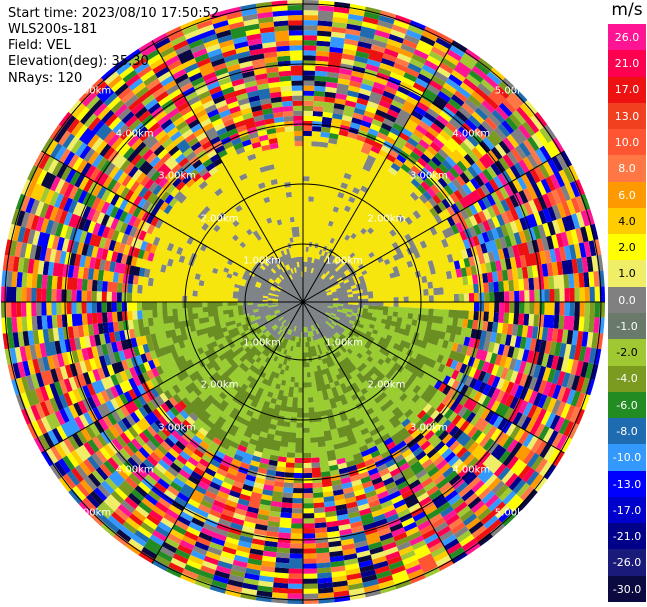 The height and width of the screenshot is (607, 647). I want to click on colorbar-tick-15: -8.0, so click(627, 431).